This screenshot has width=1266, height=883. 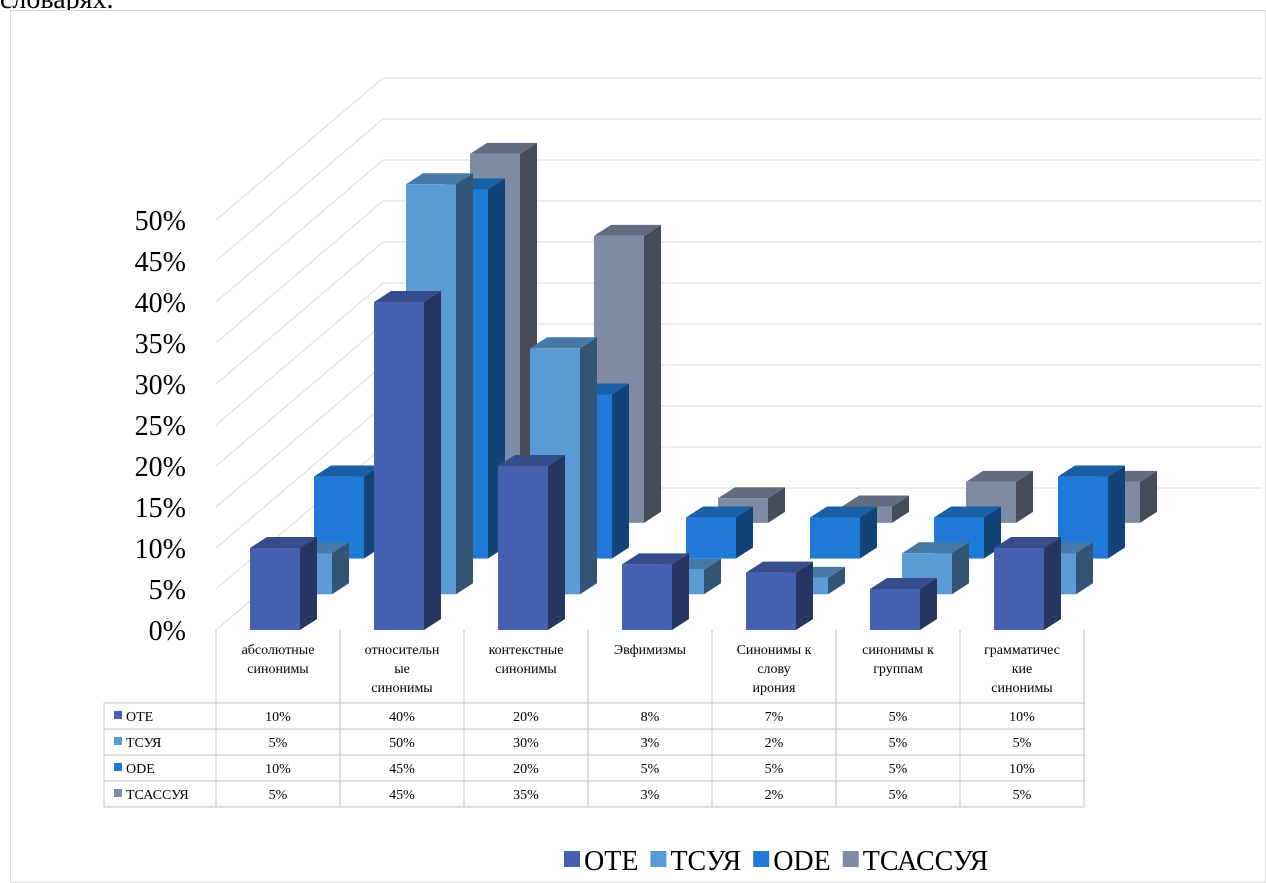 What do you see at coordinates (1022, 669) in the screenshot?
I see `category-label: кие` at bounding box center [1022, 669].